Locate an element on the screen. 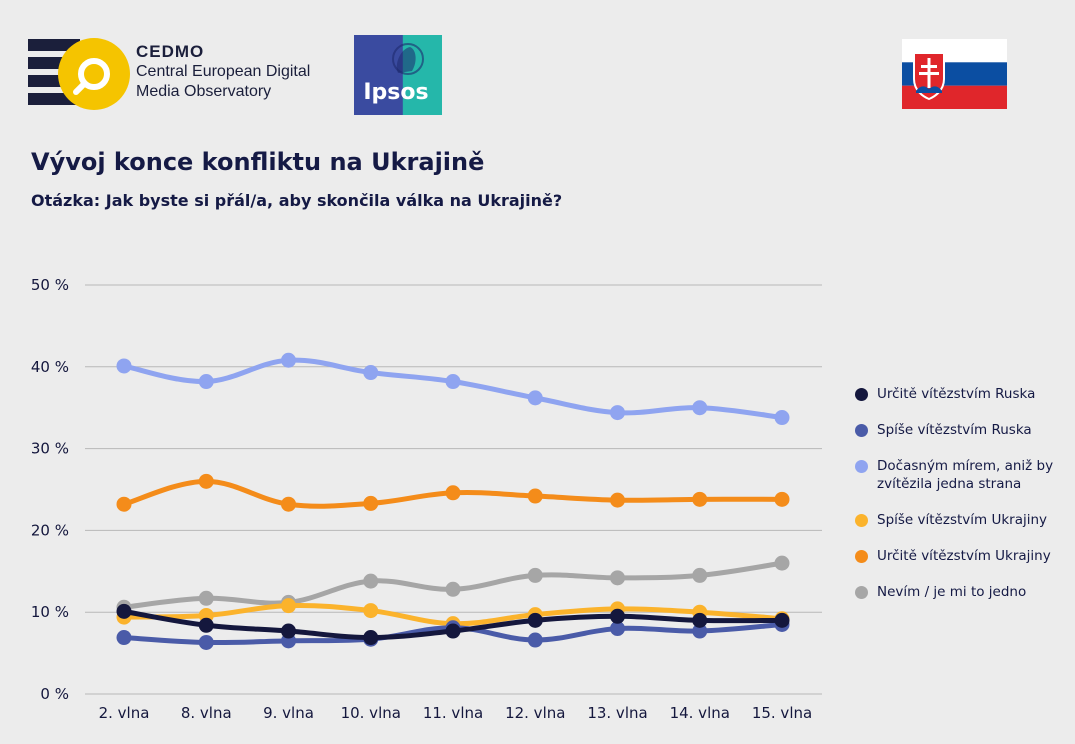 The width and height of the screenshot is (1075, 744). legend-label: Dočasným mírem, aniž by is located at coordinates (965, 466).